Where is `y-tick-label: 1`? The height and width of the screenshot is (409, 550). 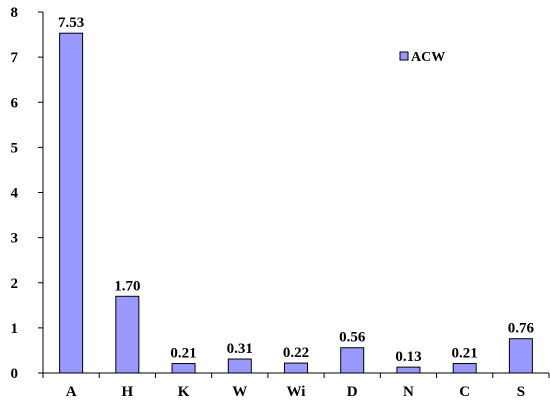
y-tick-label: 1 is located at coordinates (15, 329).